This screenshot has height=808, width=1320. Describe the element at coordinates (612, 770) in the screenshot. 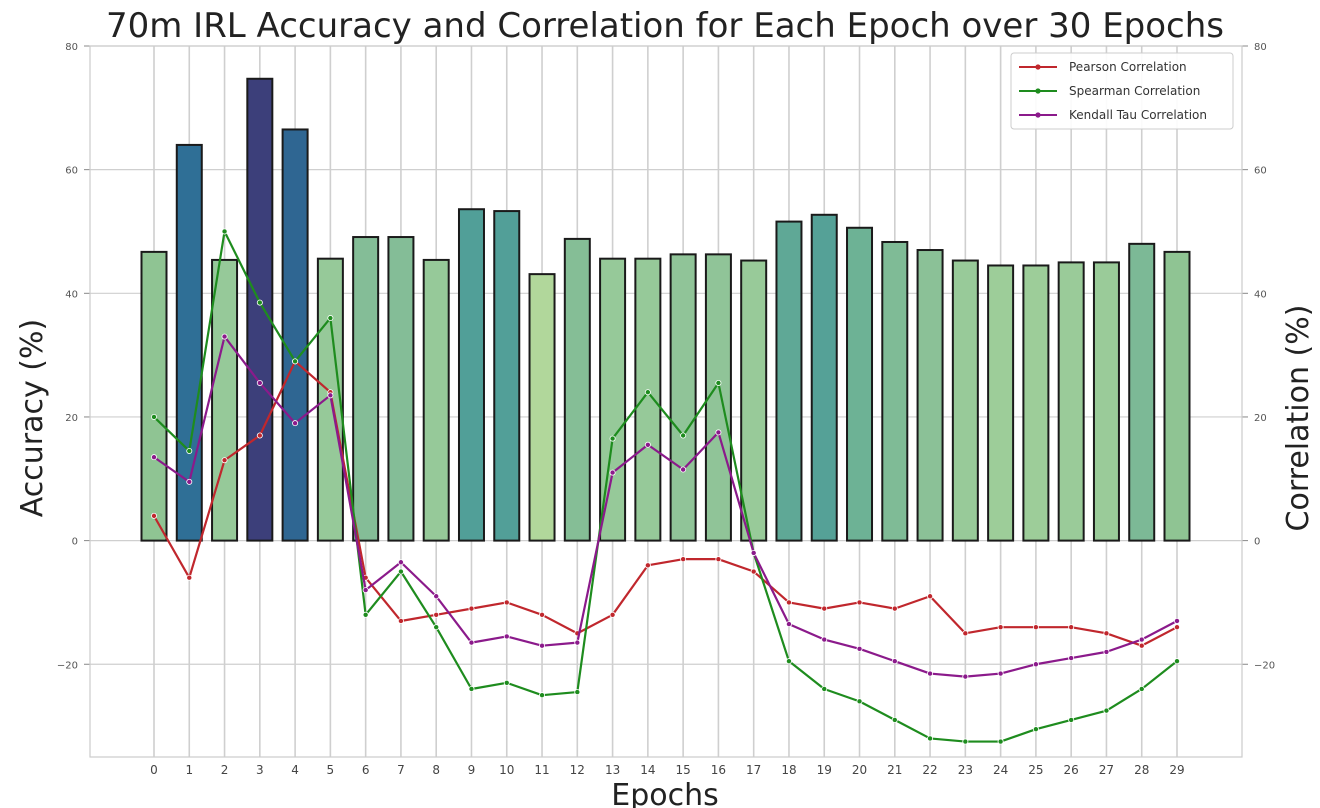

I see `x-tick-label: 13` at that location.